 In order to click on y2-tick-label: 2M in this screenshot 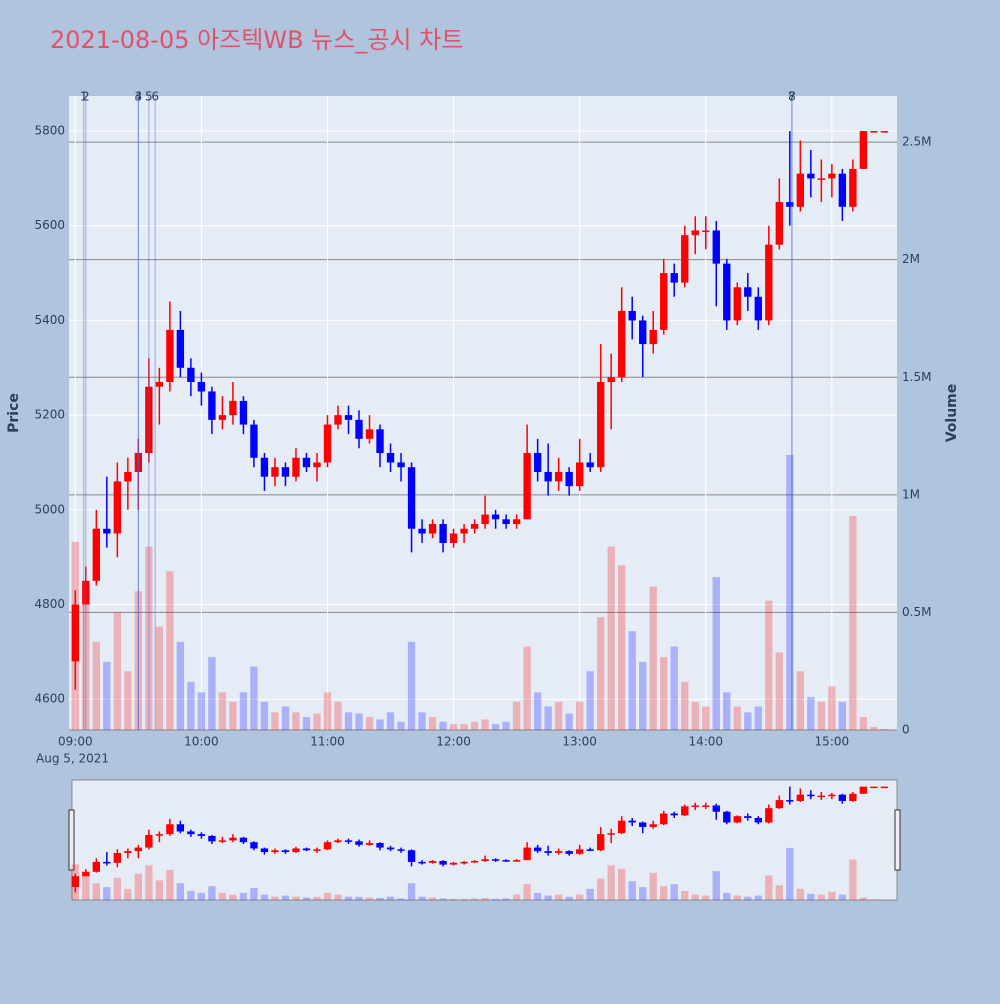, I will do `click(911, 259)`.